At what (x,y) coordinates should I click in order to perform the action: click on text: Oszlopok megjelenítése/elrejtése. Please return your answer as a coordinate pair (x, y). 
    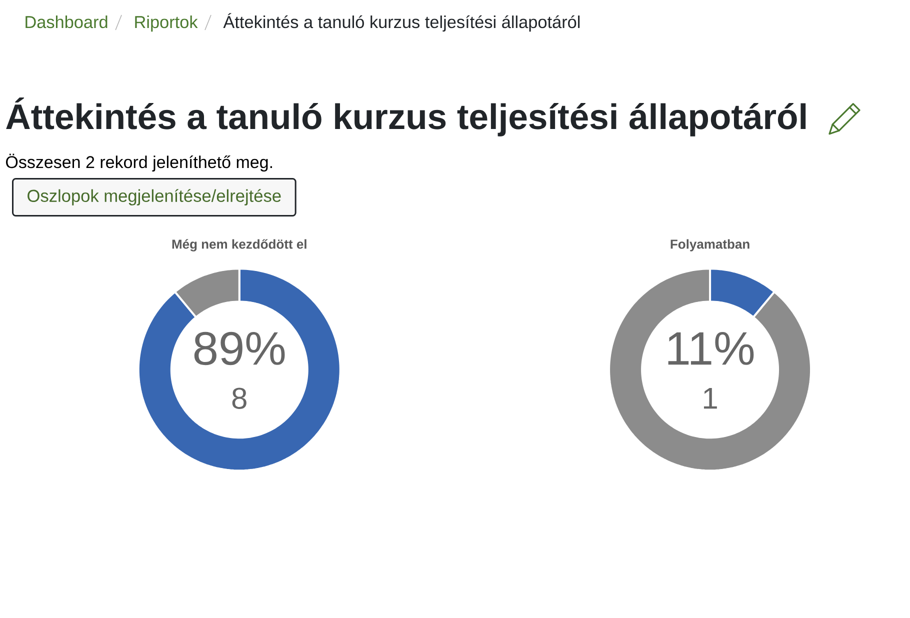
    Looking at the image, I should click on (154, 197).